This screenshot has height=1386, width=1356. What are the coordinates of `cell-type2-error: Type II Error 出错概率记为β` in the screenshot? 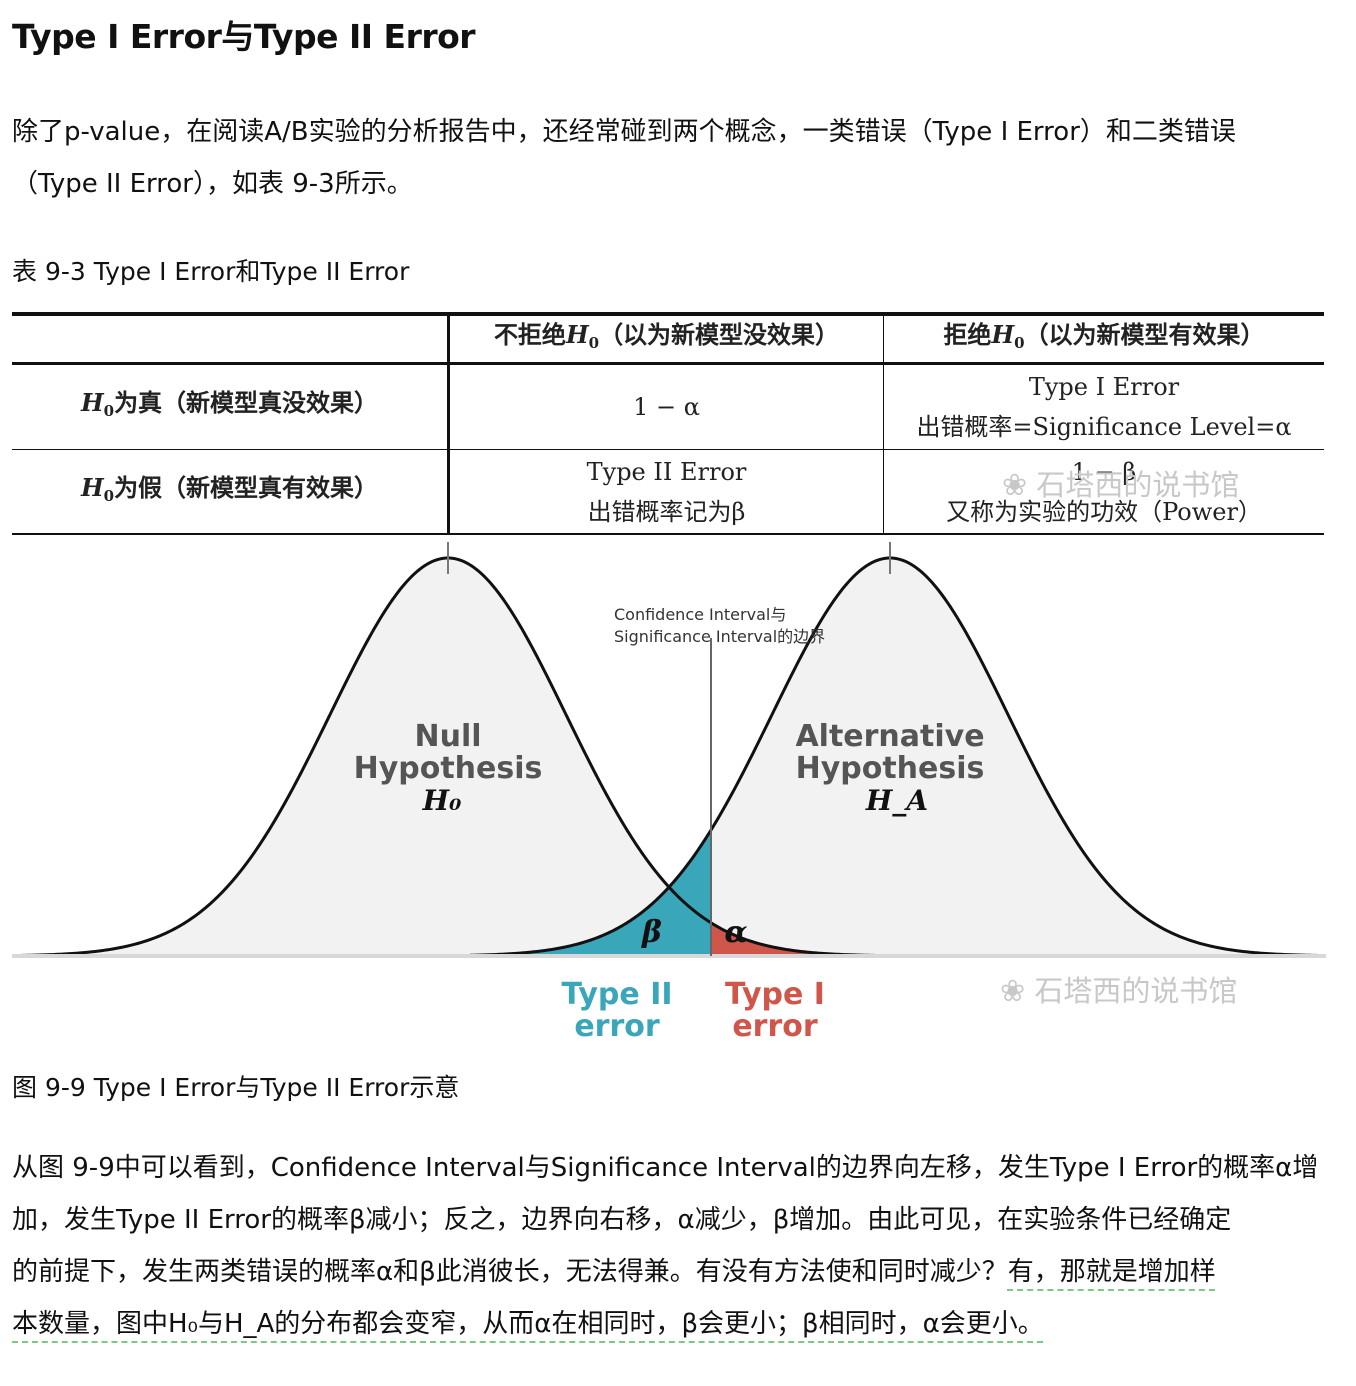 It's located at (666, 491).